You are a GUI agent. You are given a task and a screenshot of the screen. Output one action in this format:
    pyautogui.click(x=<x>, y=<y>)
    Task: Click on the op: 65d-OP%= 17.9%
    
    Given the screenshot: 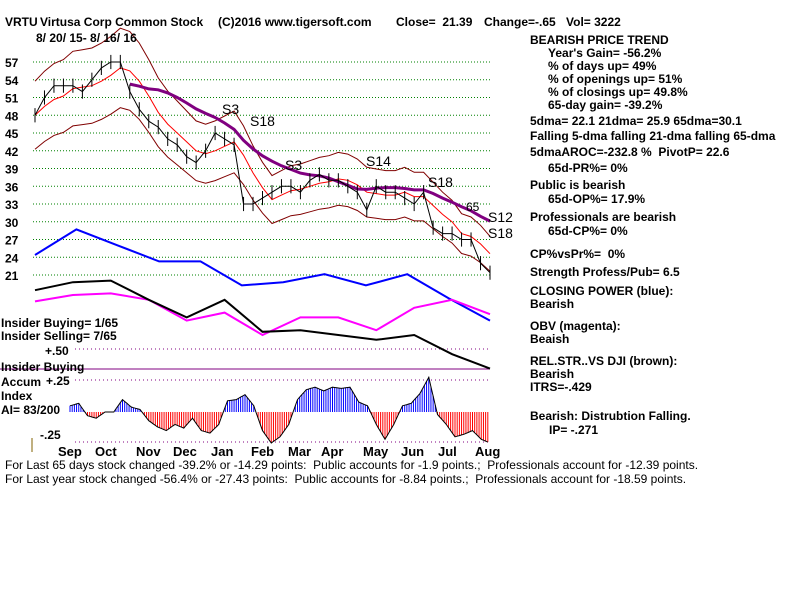 What is the action you would take?
    pyautogui.click(x=597, y=199)
    